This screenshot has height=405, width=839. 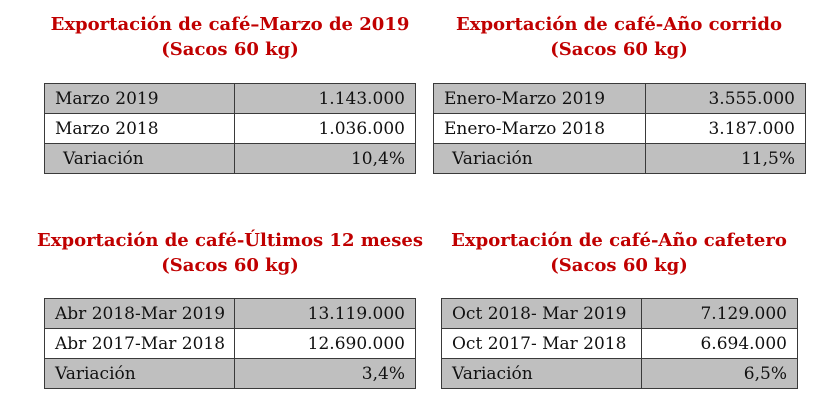 What do you see at coordinates (719, 313) in the screenshot?
I see `row-value: 7.129.000` at bounding box center [719, 313].